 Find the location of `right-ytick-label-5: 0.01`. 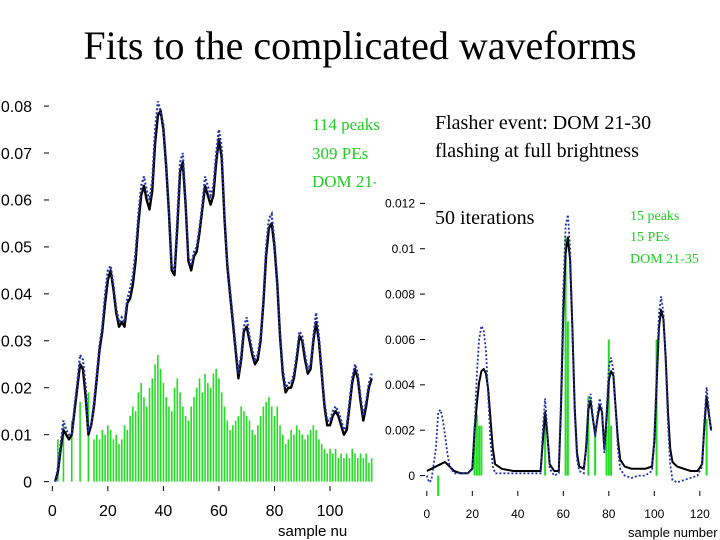

right-ytick-label-5: 0.01 is located at coordinates (404, 249).